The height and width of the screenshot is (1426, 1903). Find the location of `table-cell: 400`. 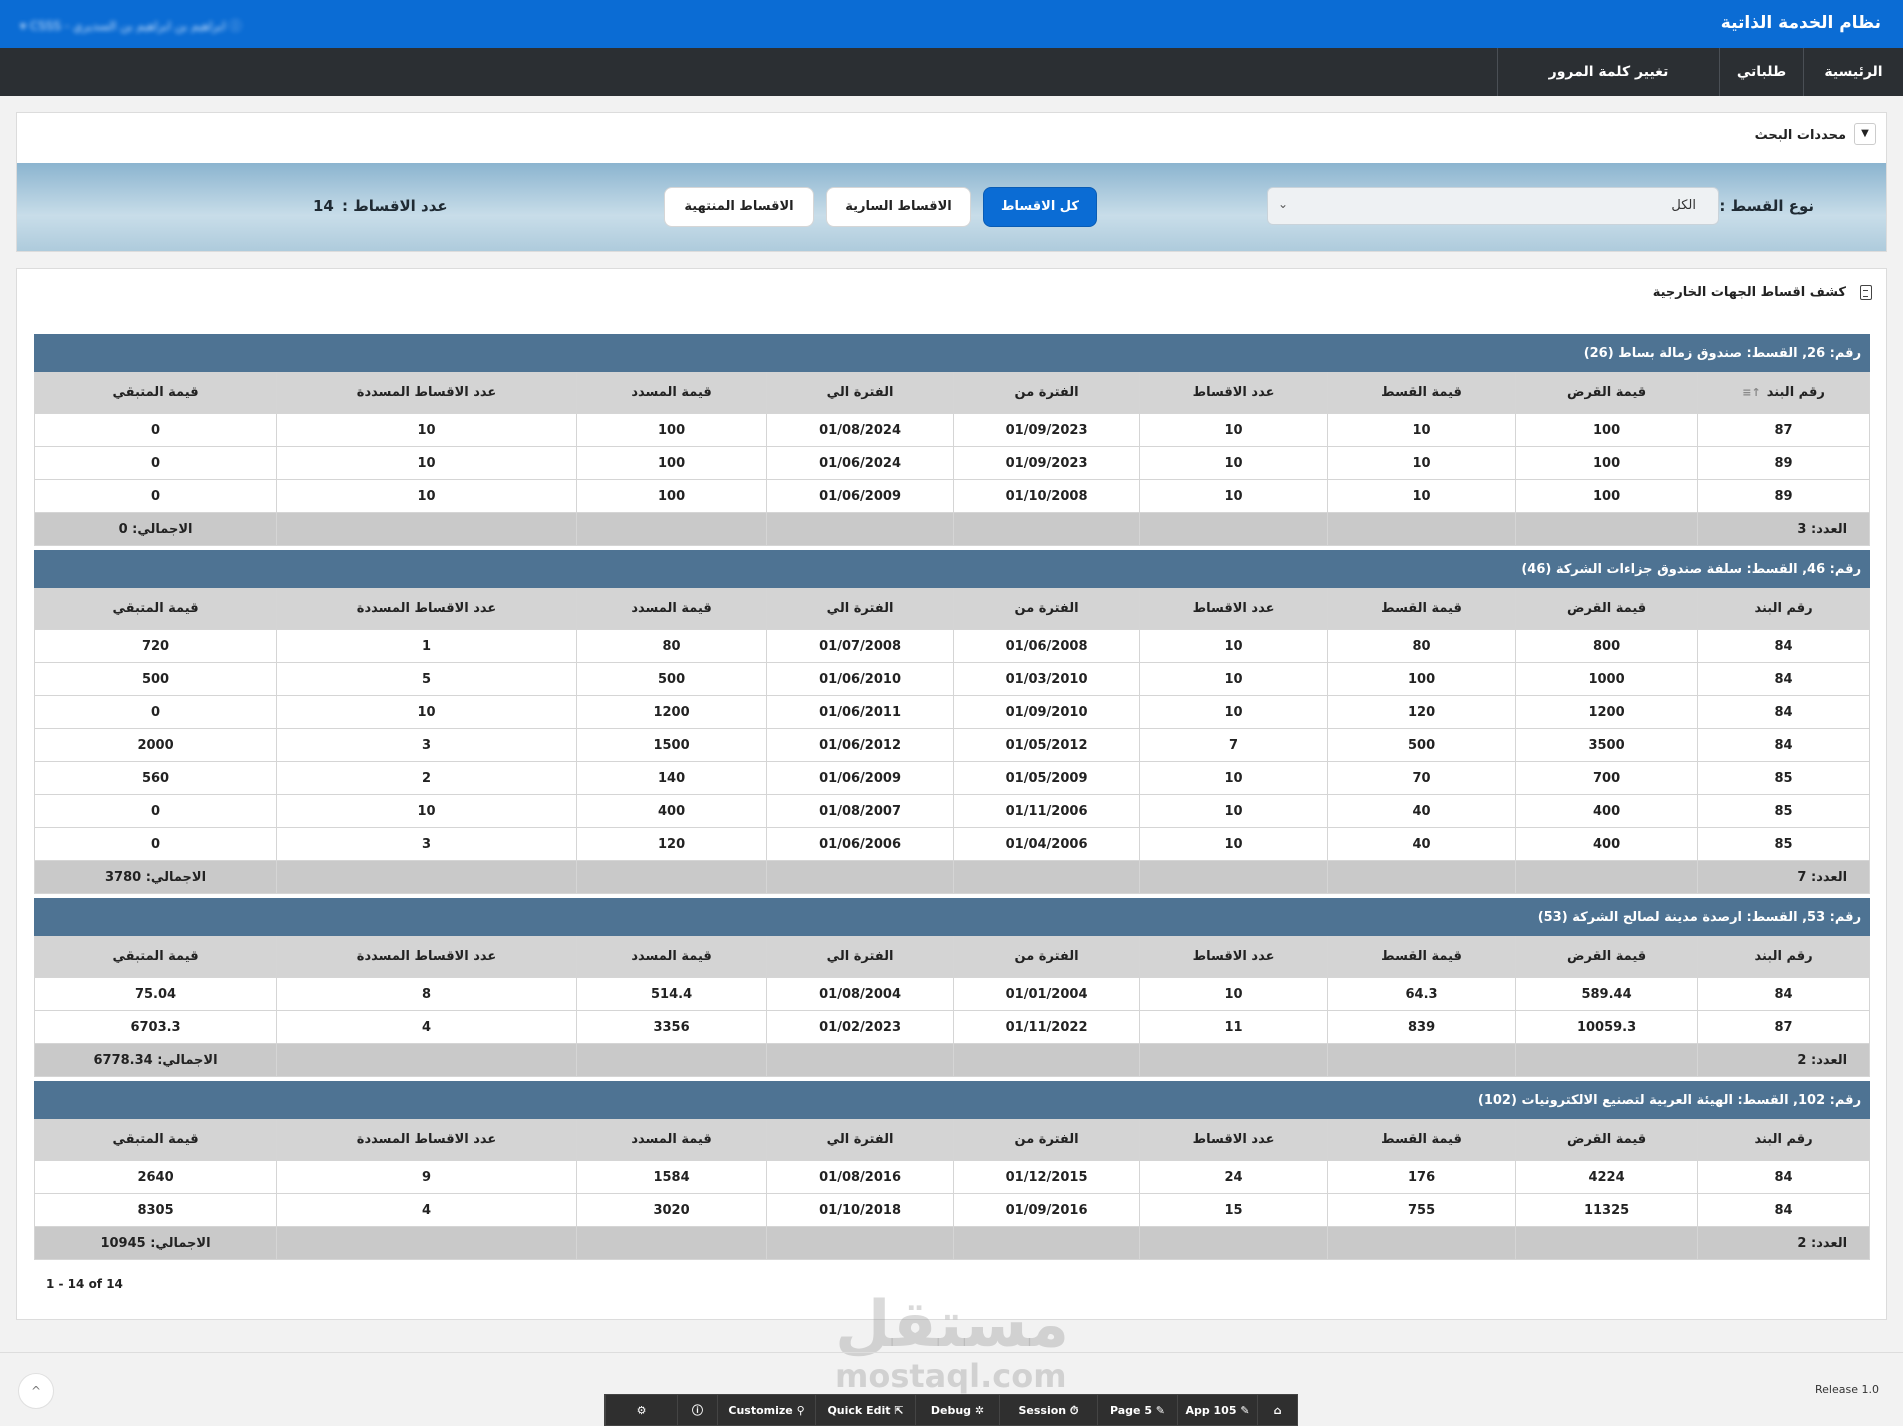

table-cell: 400 is located at coordinates (672, 811).